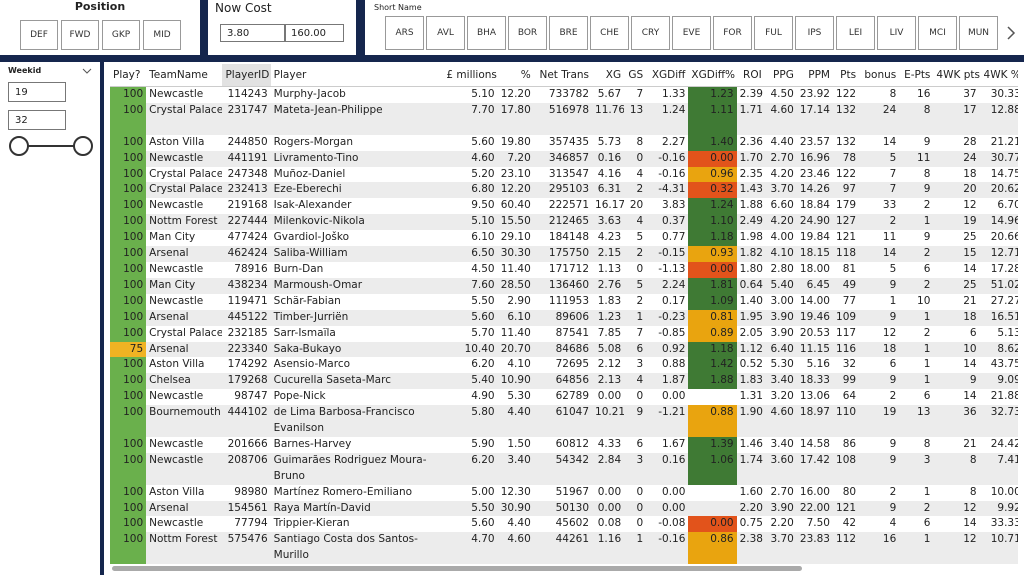 The height and width of the screenshot is (575, 1024). I want to click on table-cell: 0.00, so click(608, 508).